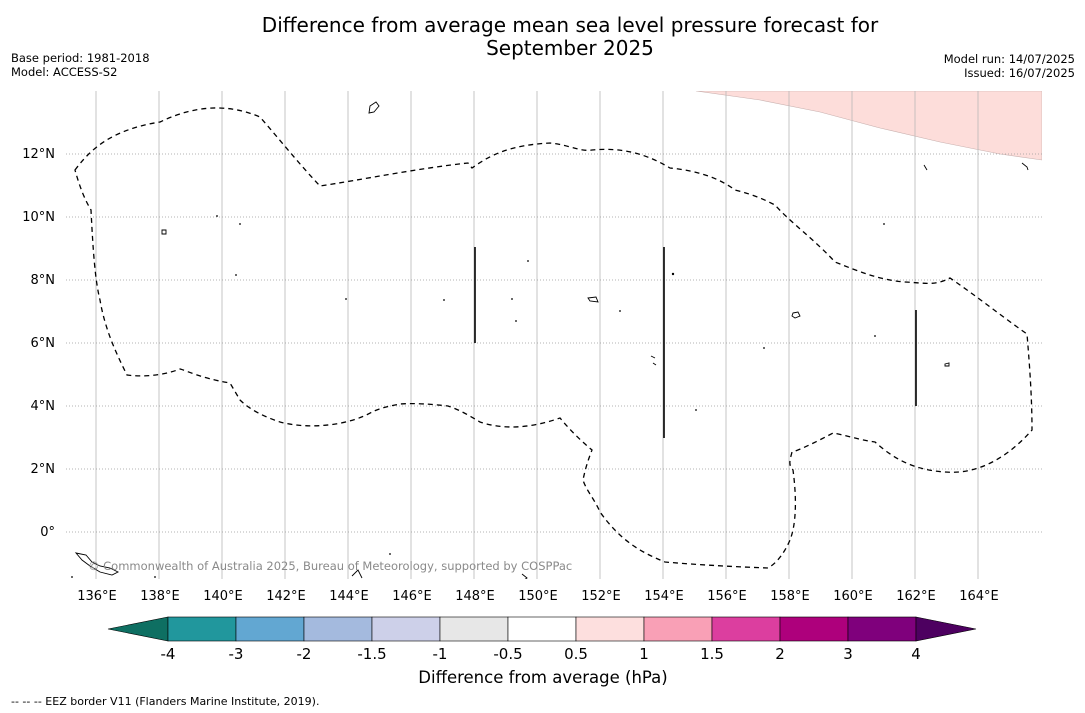  What do you see at coordinates (853, 596) in the screenshot?
I see `lon-label: 160°E` at bounding box center [853, 596].